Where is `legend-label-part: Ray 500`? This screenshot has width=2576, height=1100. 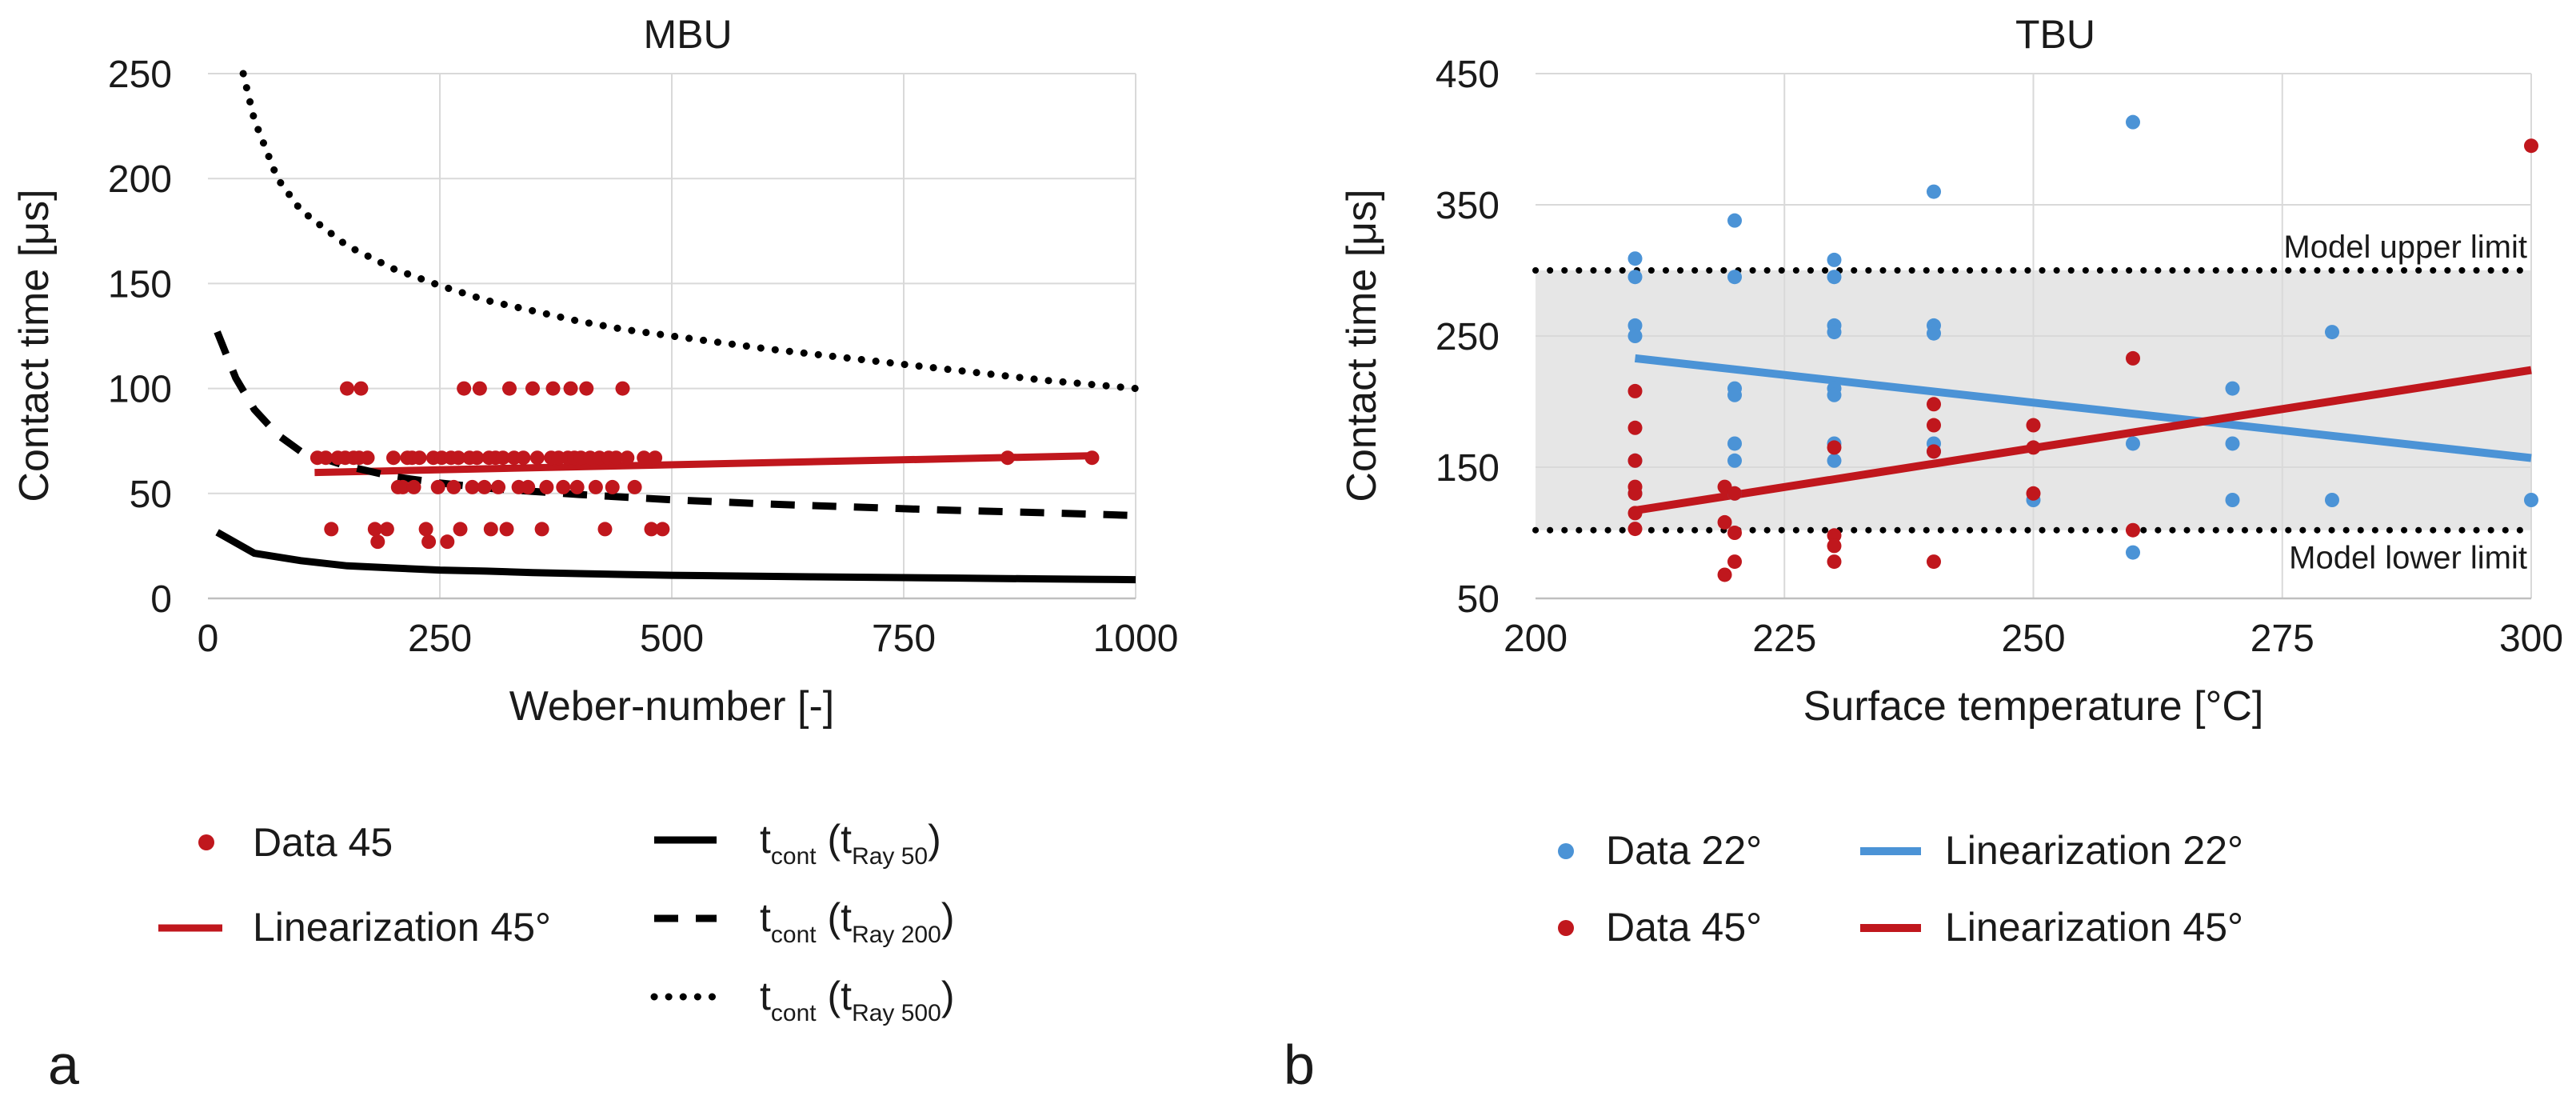 legend-label-part: Ray 500 is located at coordinates (897, 1013).